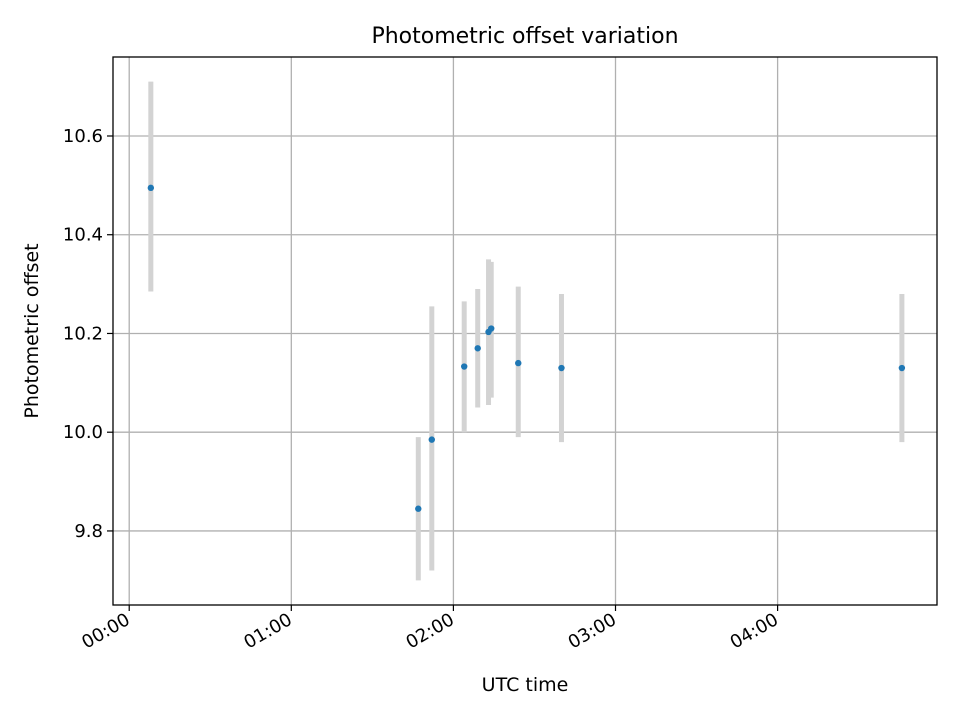 The image size is (960, 720). Describe the element at coordinates (754, 631) in the screenshot. I see `x-tick-label: 04:00` at that location.